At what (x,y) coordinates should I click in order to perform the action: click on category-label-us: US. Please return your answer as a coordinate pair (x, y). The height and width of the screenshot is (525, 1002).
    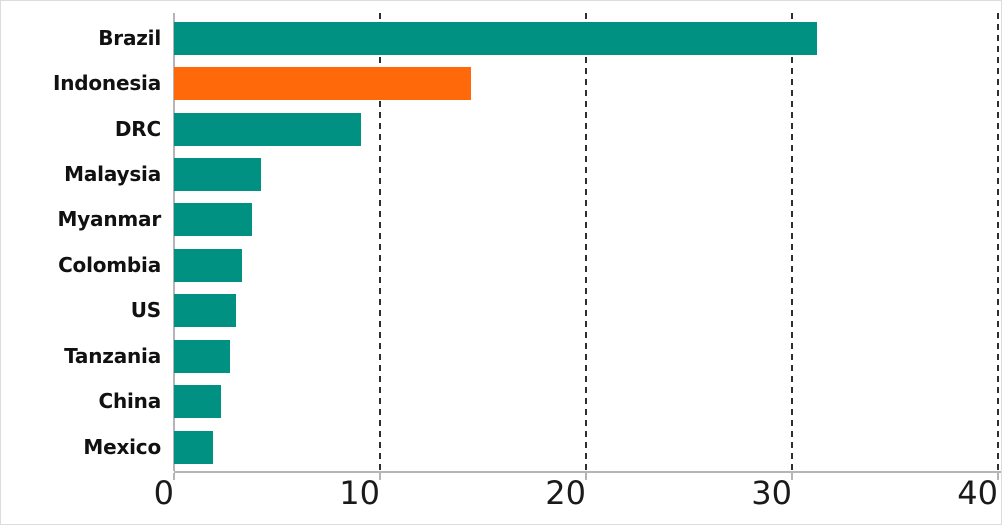
    Looking at the image, I should click on (145, 310).